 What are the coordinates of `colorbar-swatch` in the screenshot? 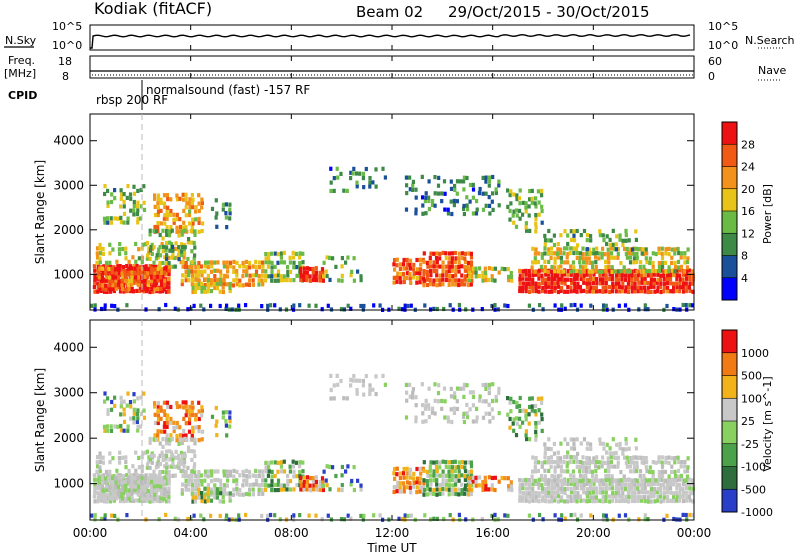 It's located at (729, 244).